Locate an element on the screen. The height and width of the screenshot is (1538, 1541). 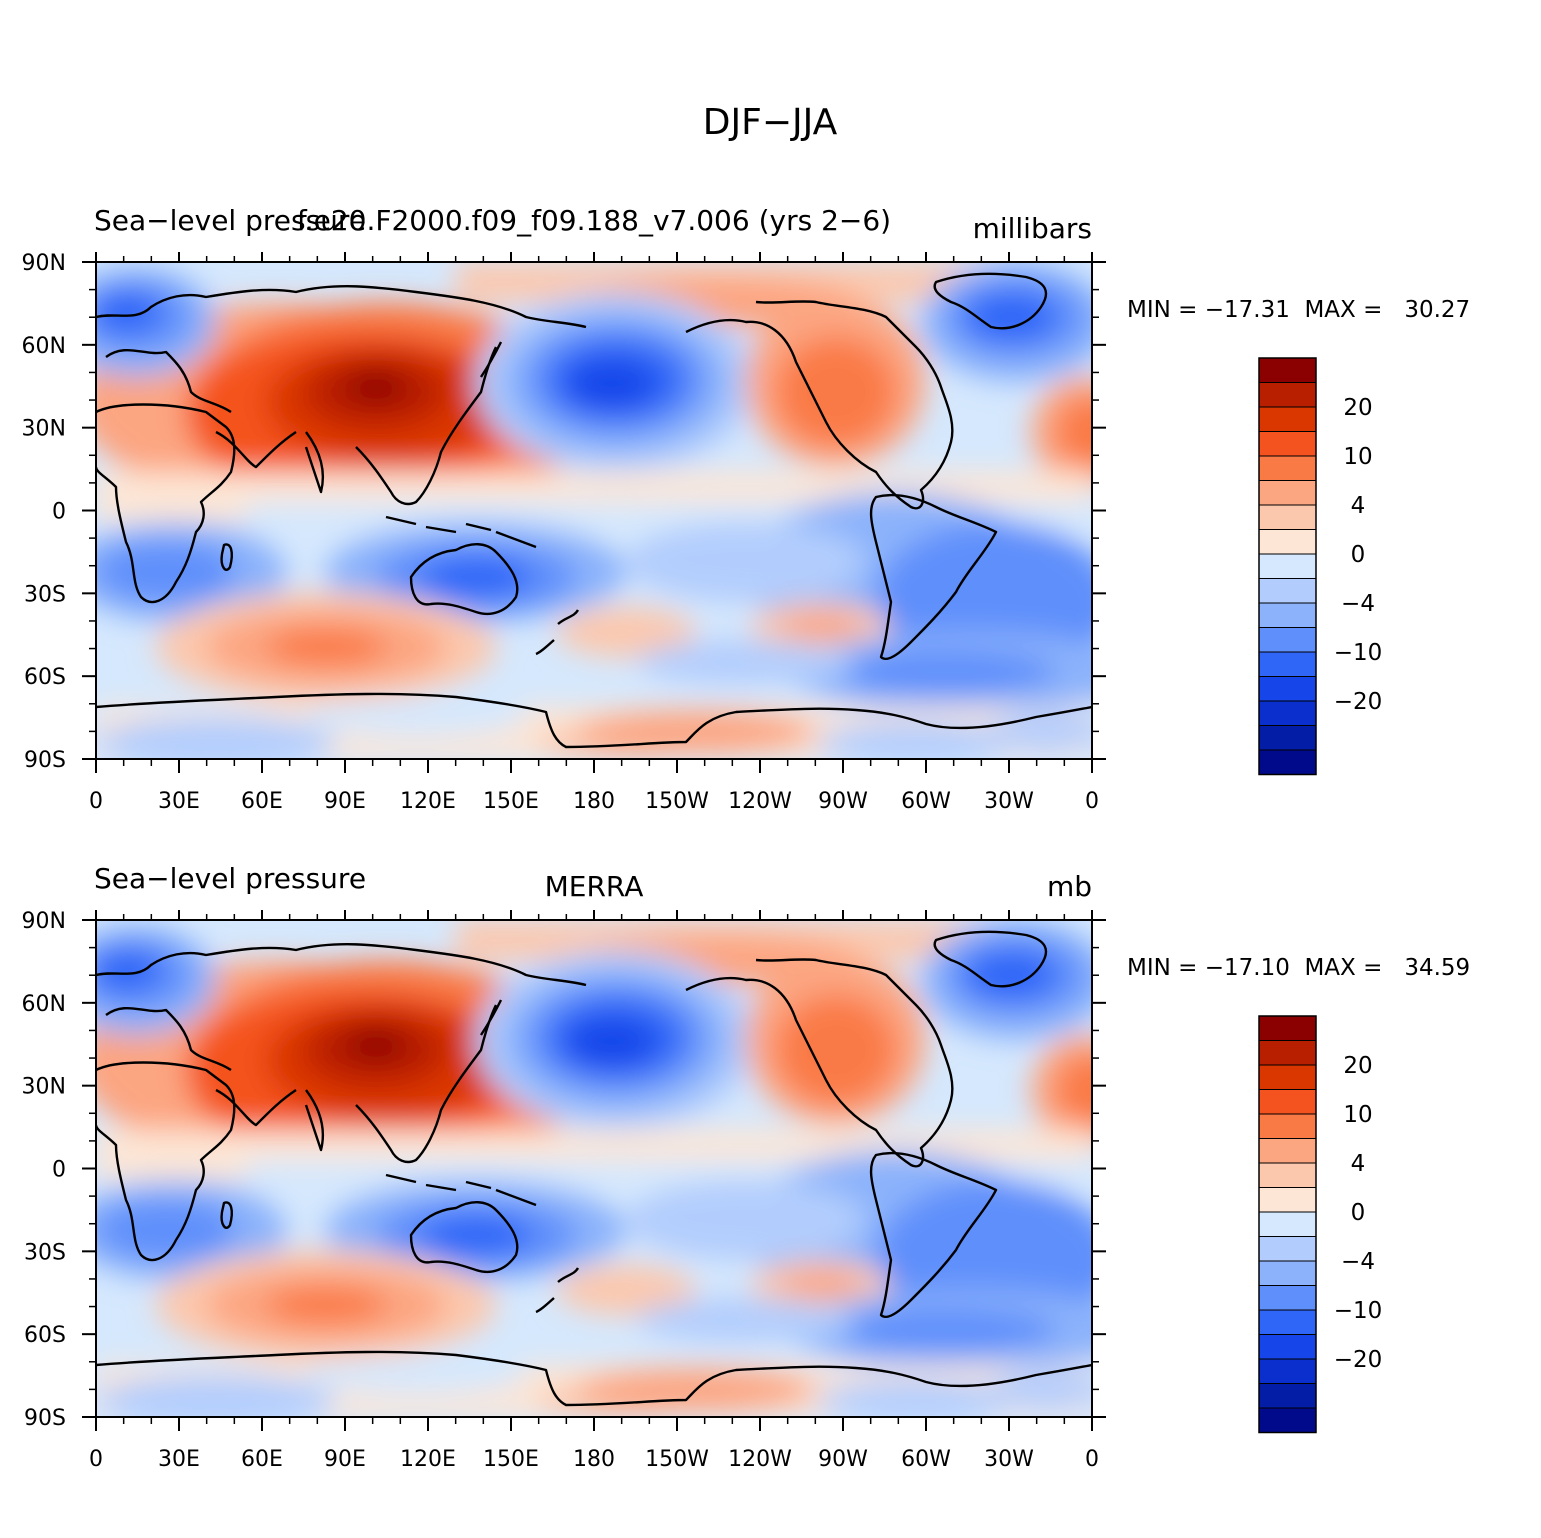
panel-merra-title-left: Sea−level pressure is located at coordinates (230, 878).